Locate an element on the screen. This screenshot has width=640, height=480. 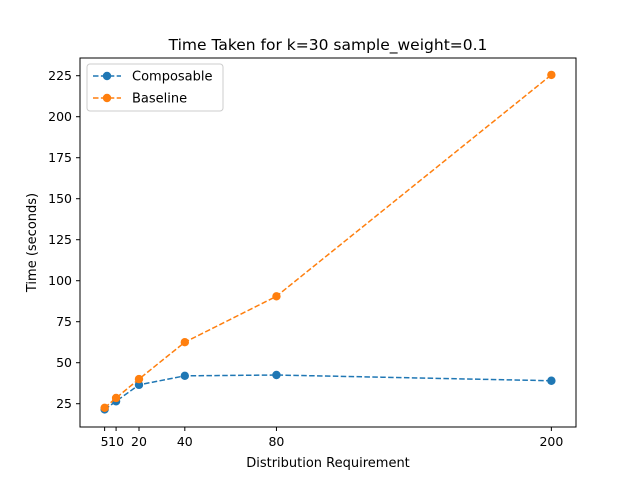
y-tick-label: 100 is located at coordinates (60, 280).